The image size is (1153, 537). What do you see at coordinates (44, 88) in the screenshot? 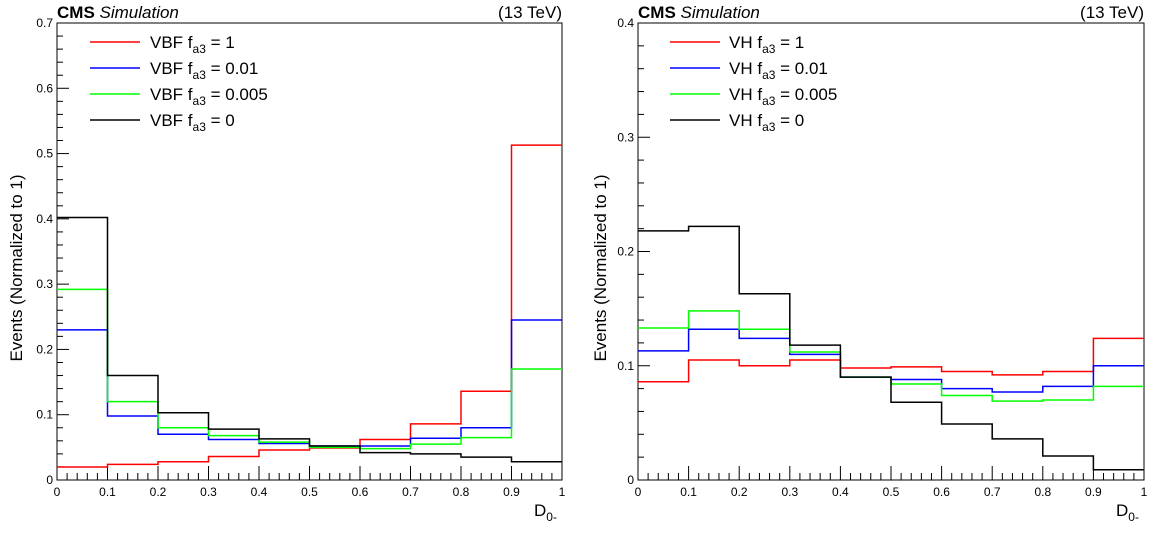
I see `y-tick-label: 0.6` at bounding box center [44, 88].